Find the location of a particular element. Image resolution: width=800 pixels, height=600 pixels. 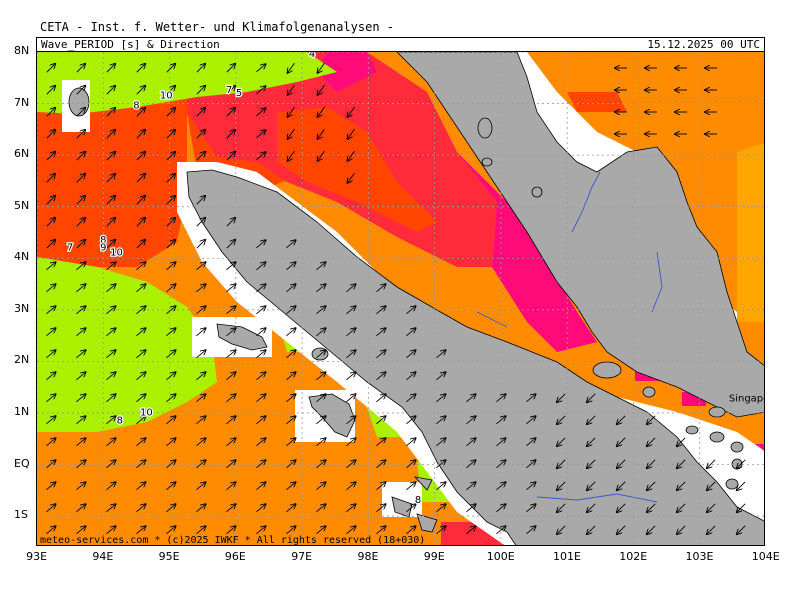

map-title: Wave_PERIOD [s] & Direction is located at coordinates (130, 44).